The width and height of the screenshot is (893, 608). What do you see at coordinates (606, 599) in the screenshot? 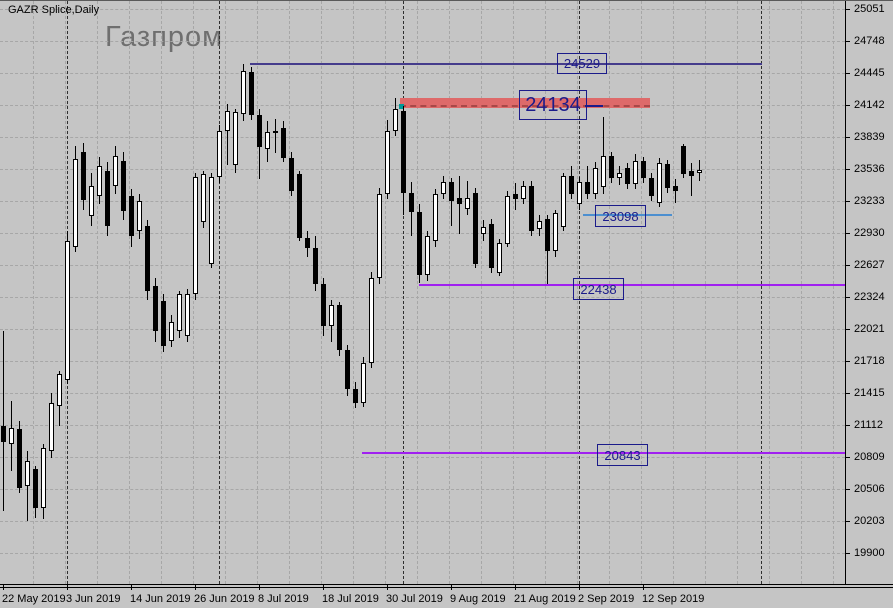
I see `time-axis-label: 2 Sep 2019` at bounding box center [606, 599].